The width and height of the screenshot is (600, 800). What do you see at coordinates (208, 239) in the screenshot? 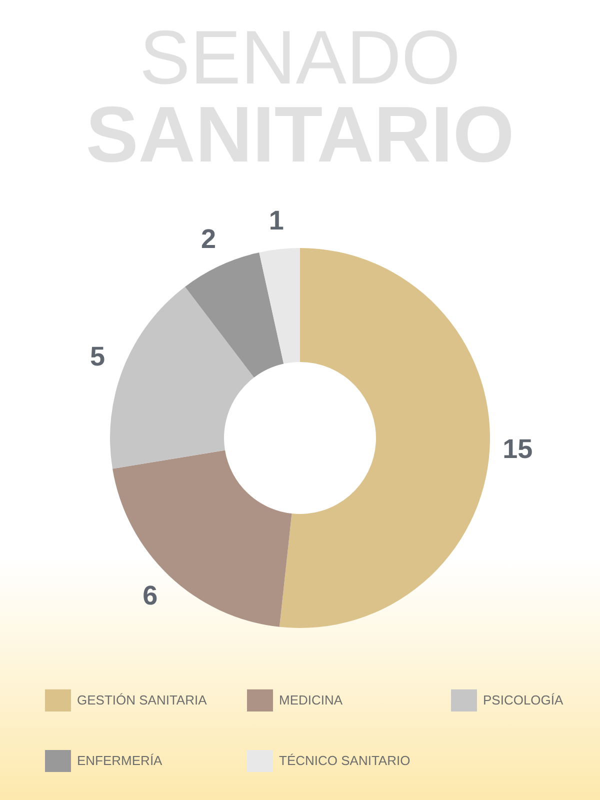
I see `data-label: 2` at bounding box center [208, 239].